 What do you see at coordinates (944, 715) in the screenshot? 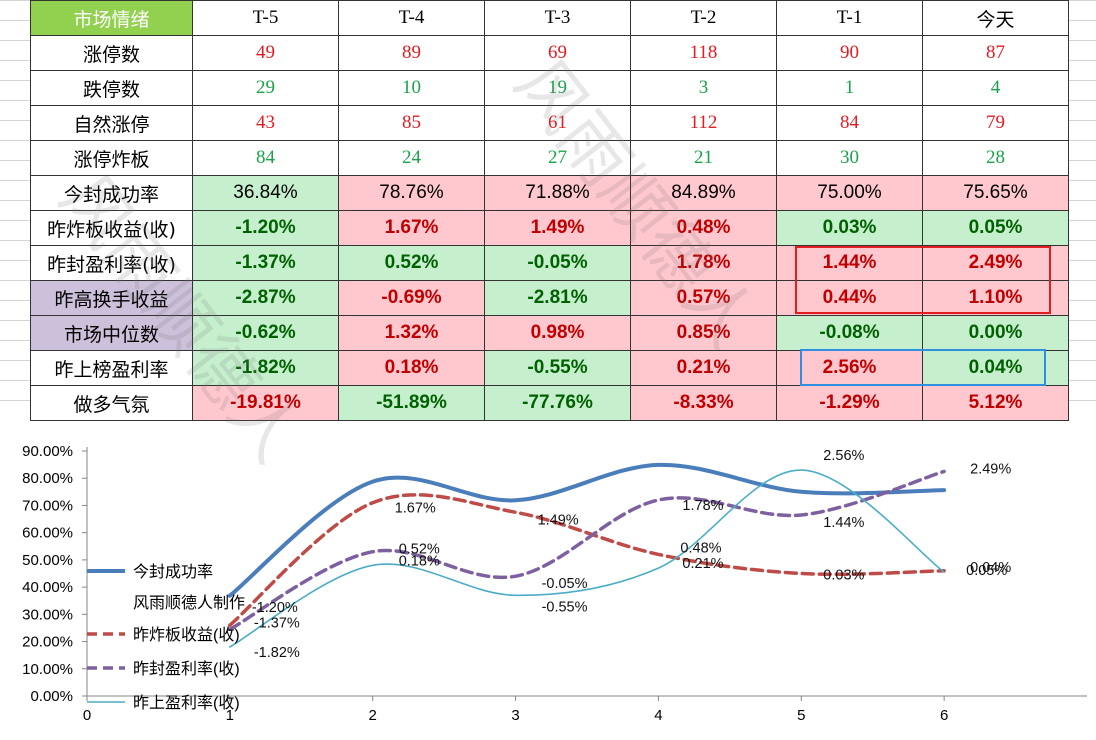
I see `x-tick-label: 6` at bounding box center [944, 715].